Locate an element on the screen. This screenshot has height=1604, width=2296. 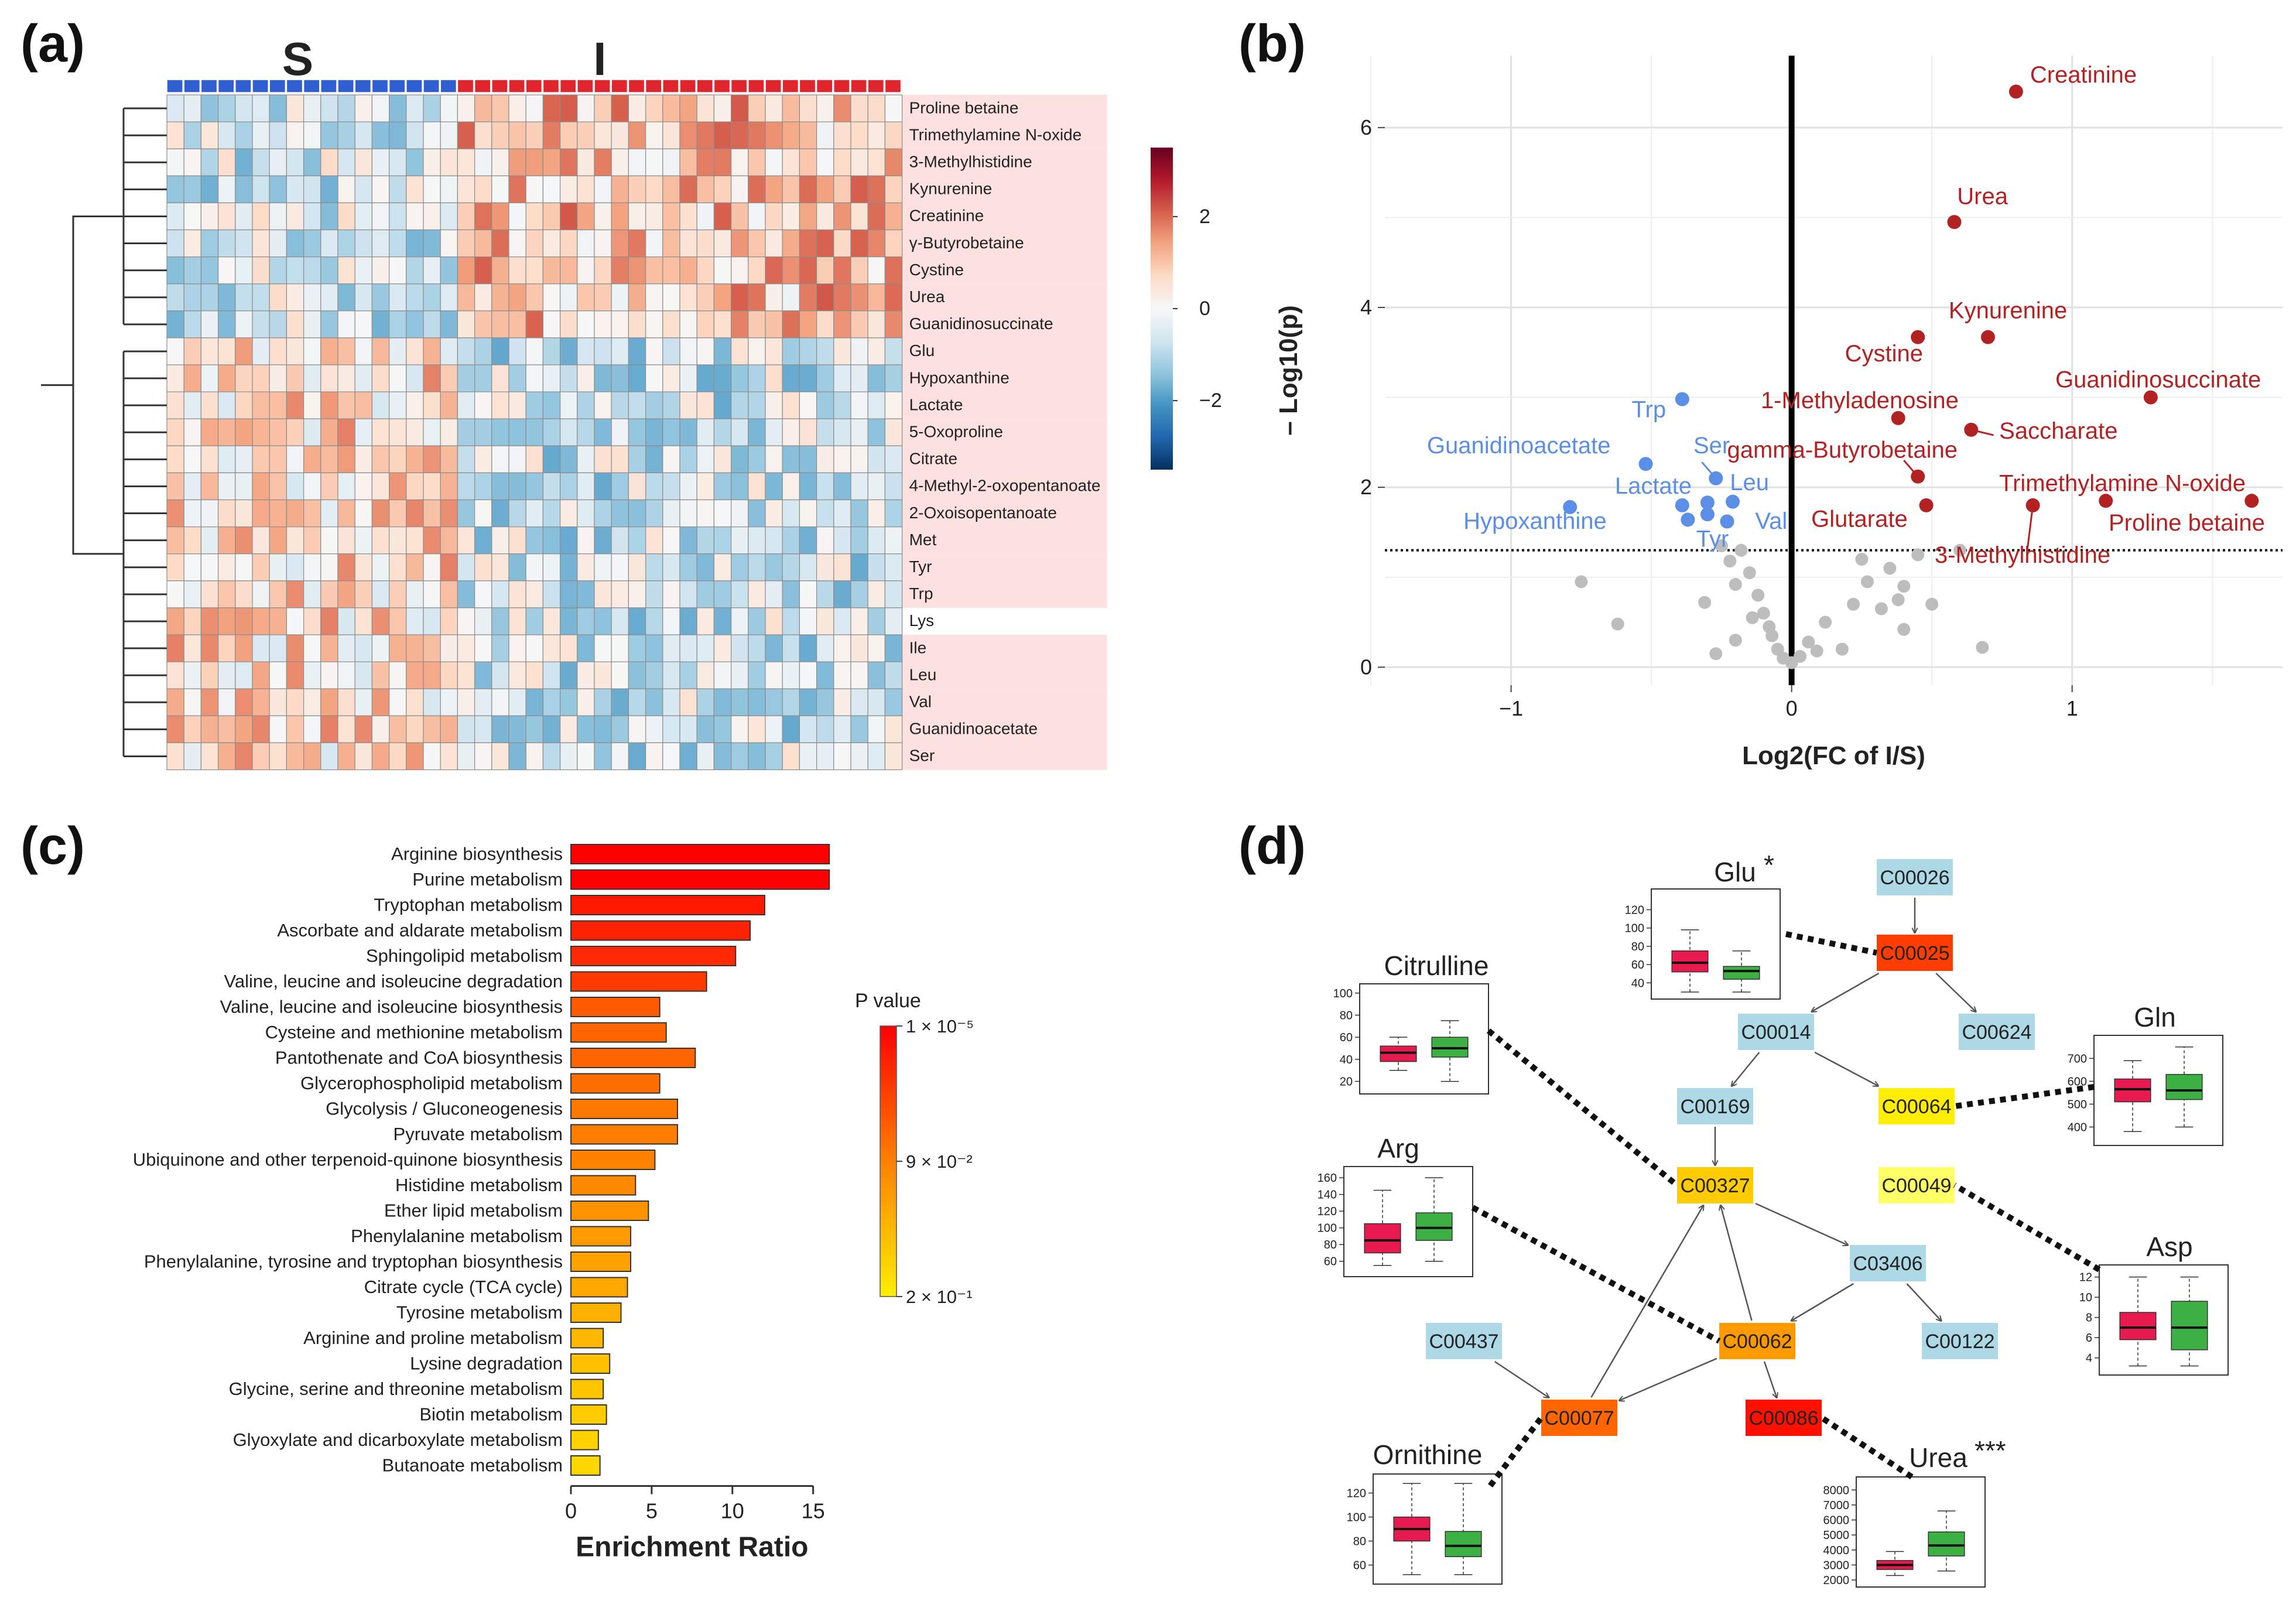
up-point is located at coordinates (2150, 398).